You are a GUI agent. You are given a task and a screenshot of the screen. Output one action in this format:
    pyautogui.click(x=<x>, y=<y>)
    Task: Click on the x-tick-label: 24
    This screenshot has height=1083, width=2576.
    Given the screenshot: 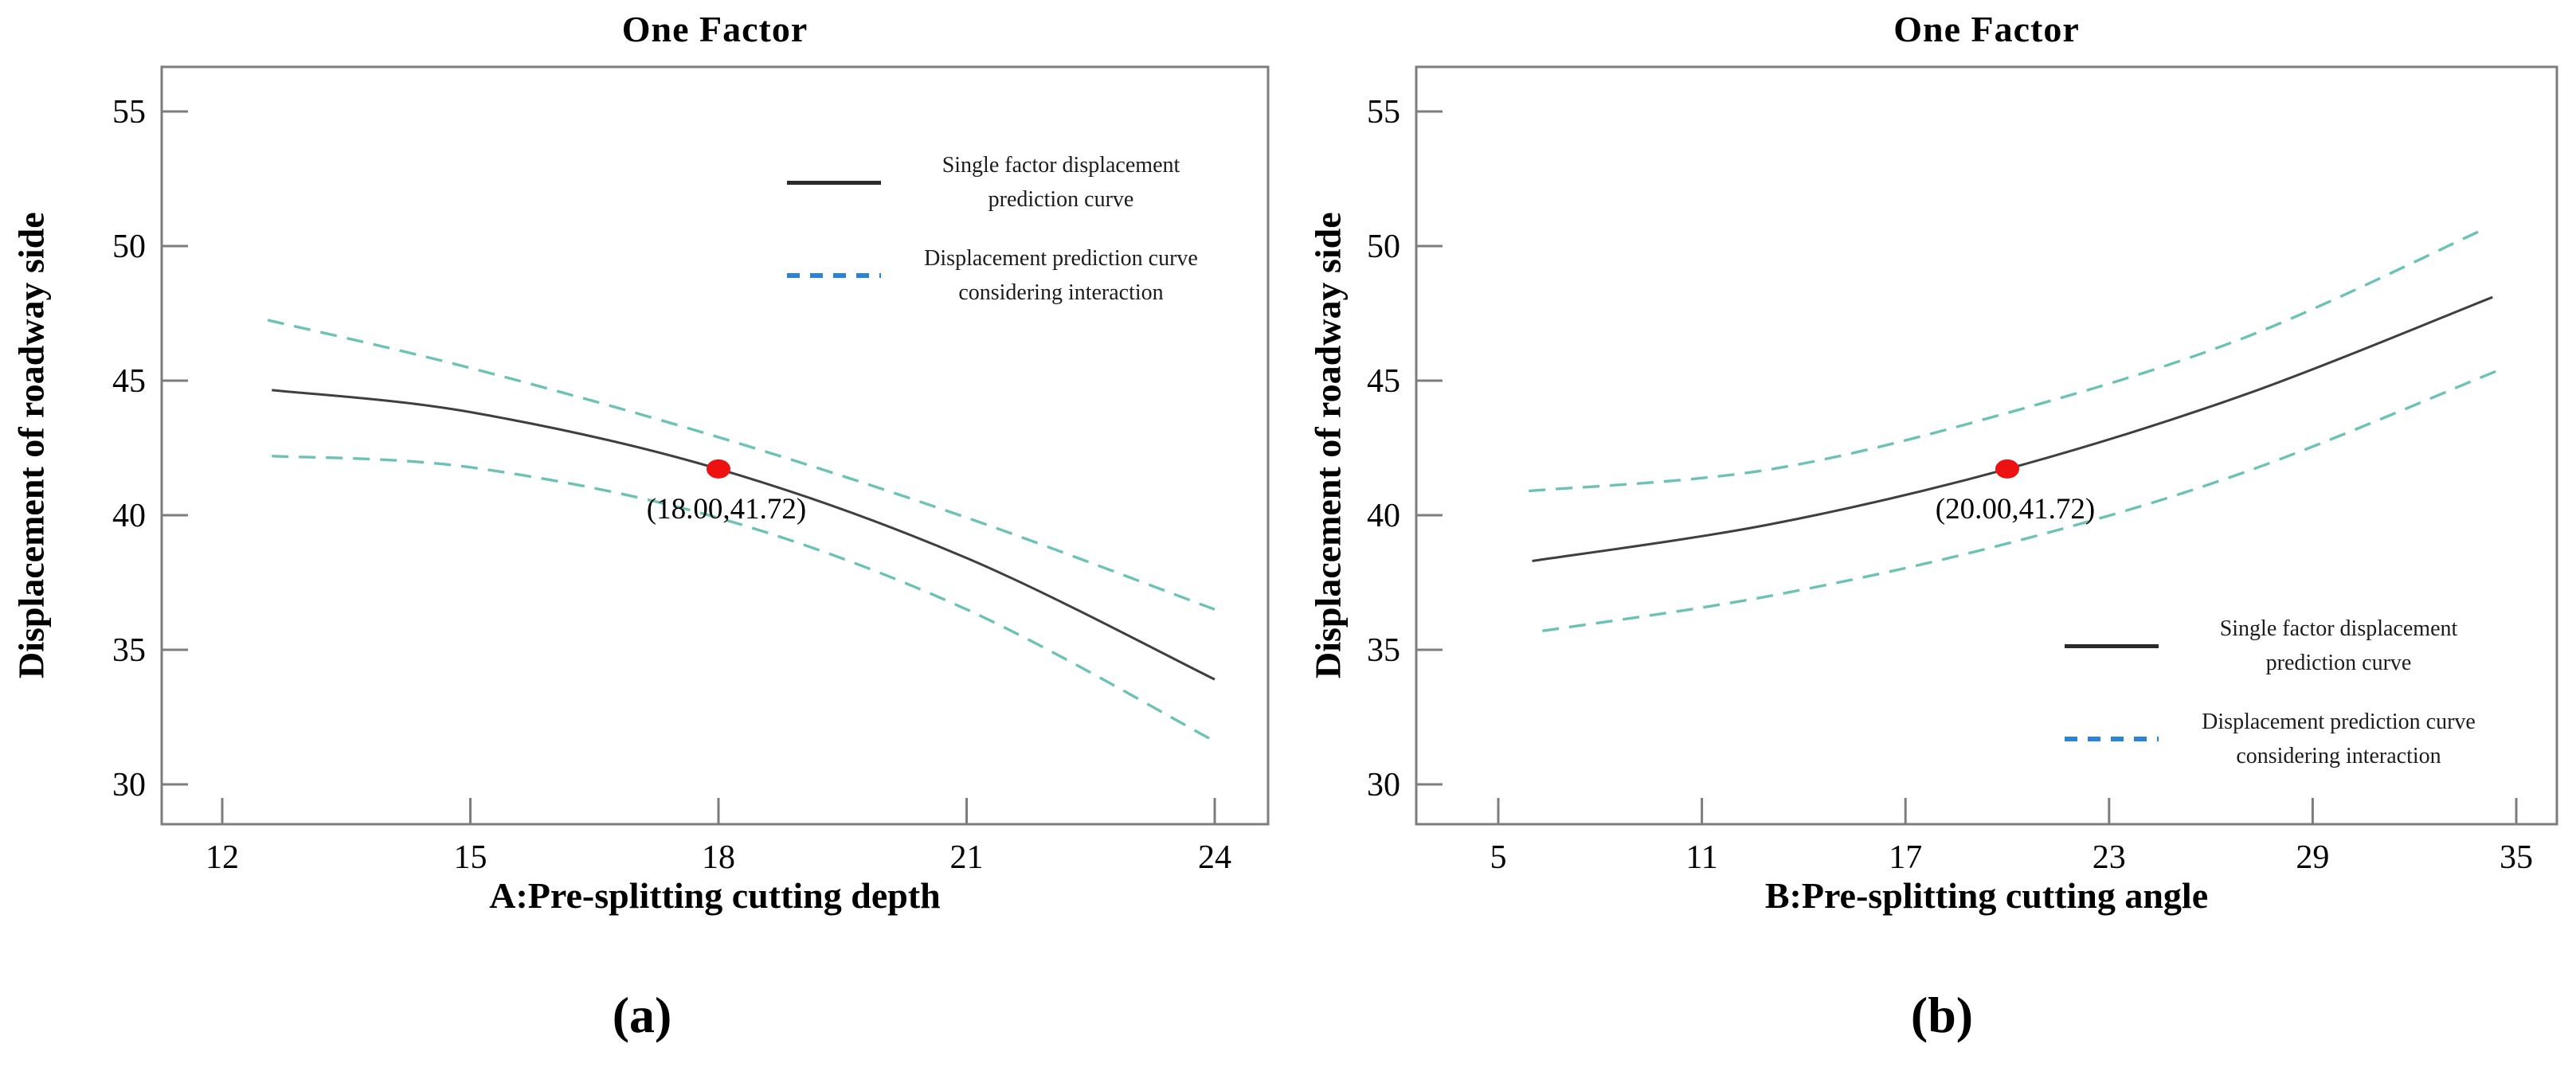 What is the action you would take?
    pyautogui.click(x=1214, y=857)
    